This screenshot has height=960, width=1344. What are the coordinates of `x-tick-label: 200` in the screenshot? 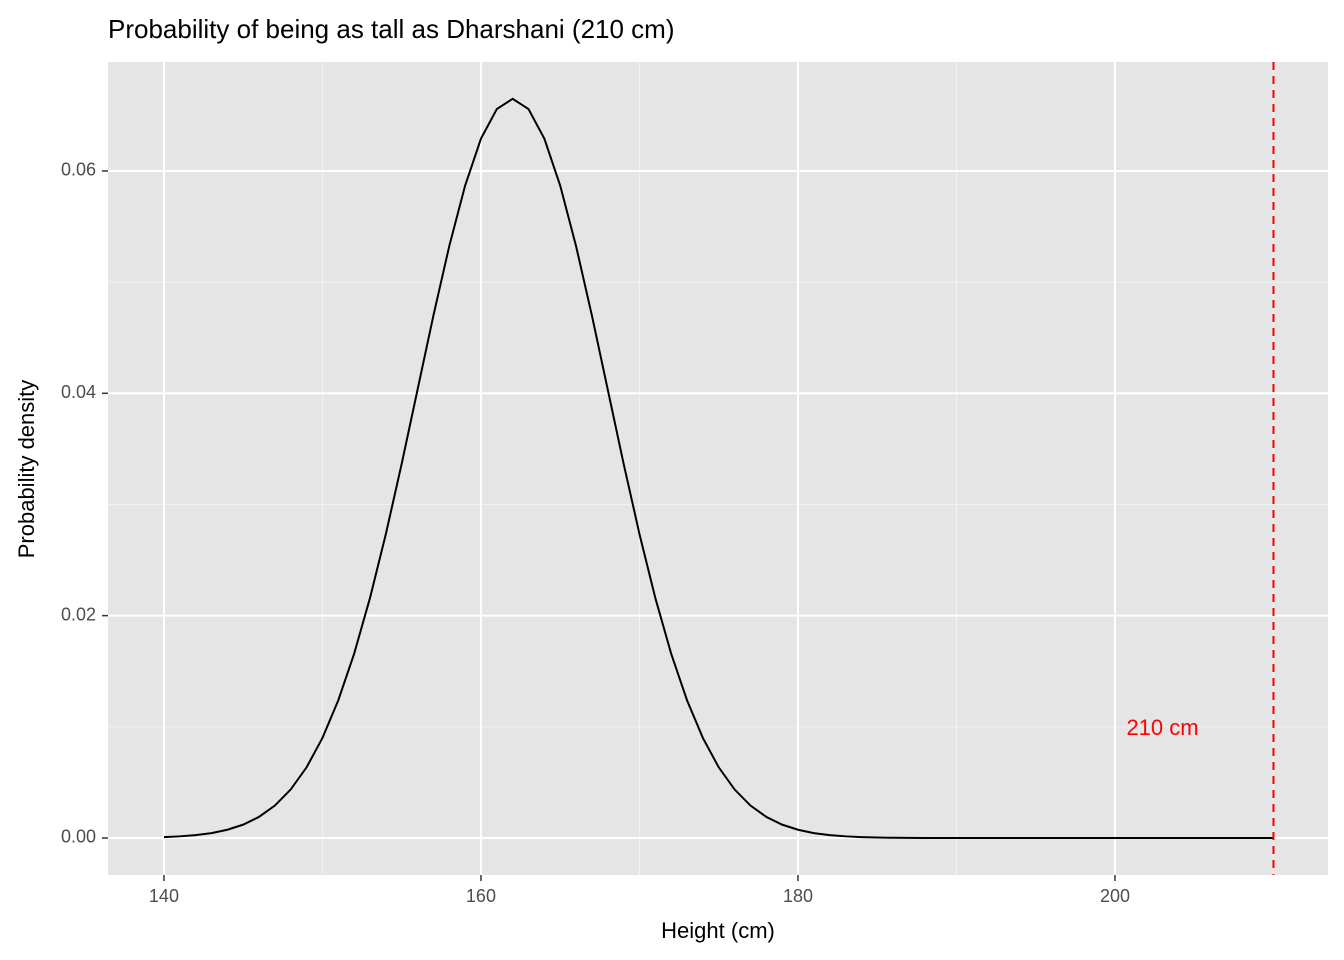 It's located at (1115, 896).